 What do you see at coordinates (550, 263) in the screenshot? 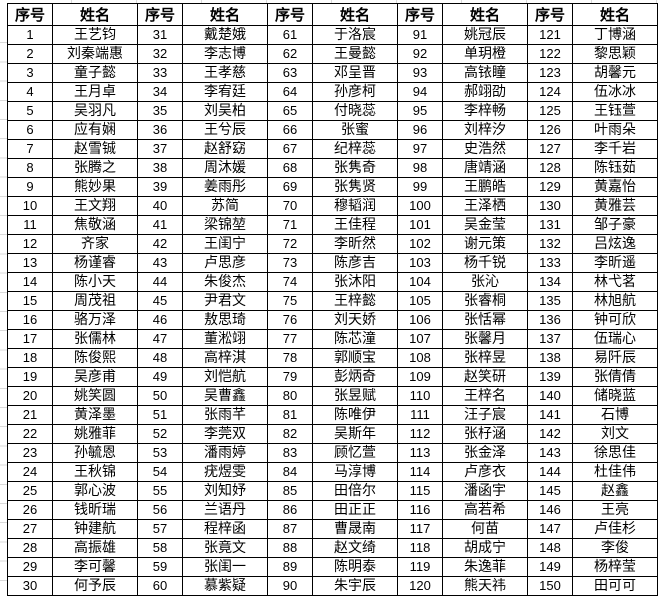
I see `index-cell: 133` at bounding box center [550, 263].